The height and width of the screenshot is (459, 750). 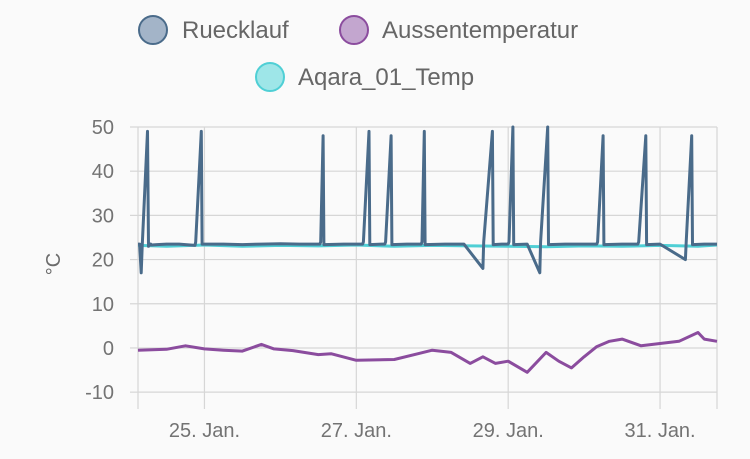 What do you see at coordinates (235, 30) in the screenshot?
I see `legend-label: Ruecklauf` at bounding box center [235, 30].